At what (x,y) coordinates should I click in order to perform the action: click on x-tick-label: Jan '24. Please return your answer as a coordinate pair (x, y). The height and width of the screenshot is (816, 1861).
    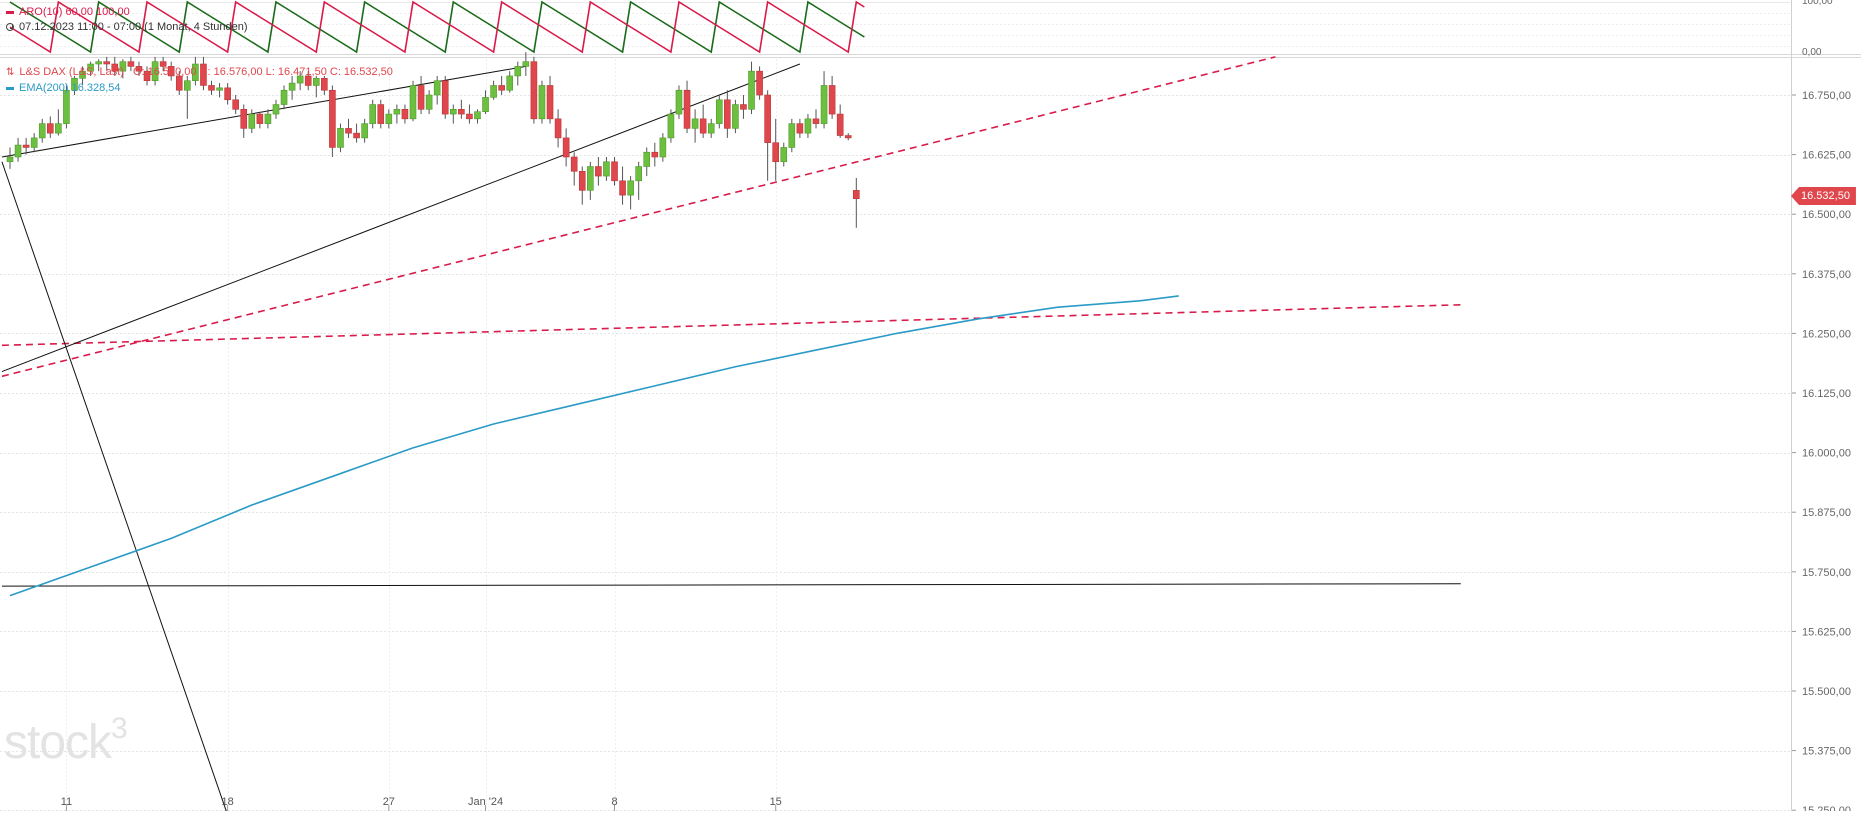
    Looking at the image, I should click on (485, 802).